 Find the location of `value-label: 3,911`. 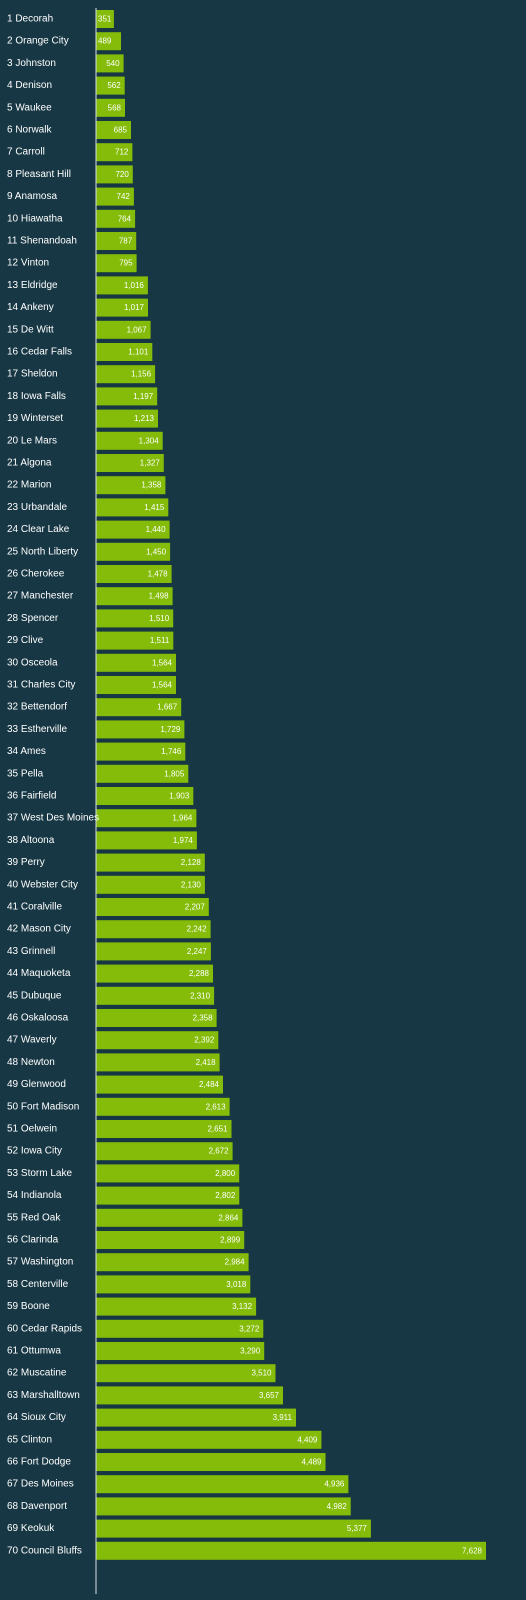

value-label: 3,911 is located at coordinates (283, 1417).